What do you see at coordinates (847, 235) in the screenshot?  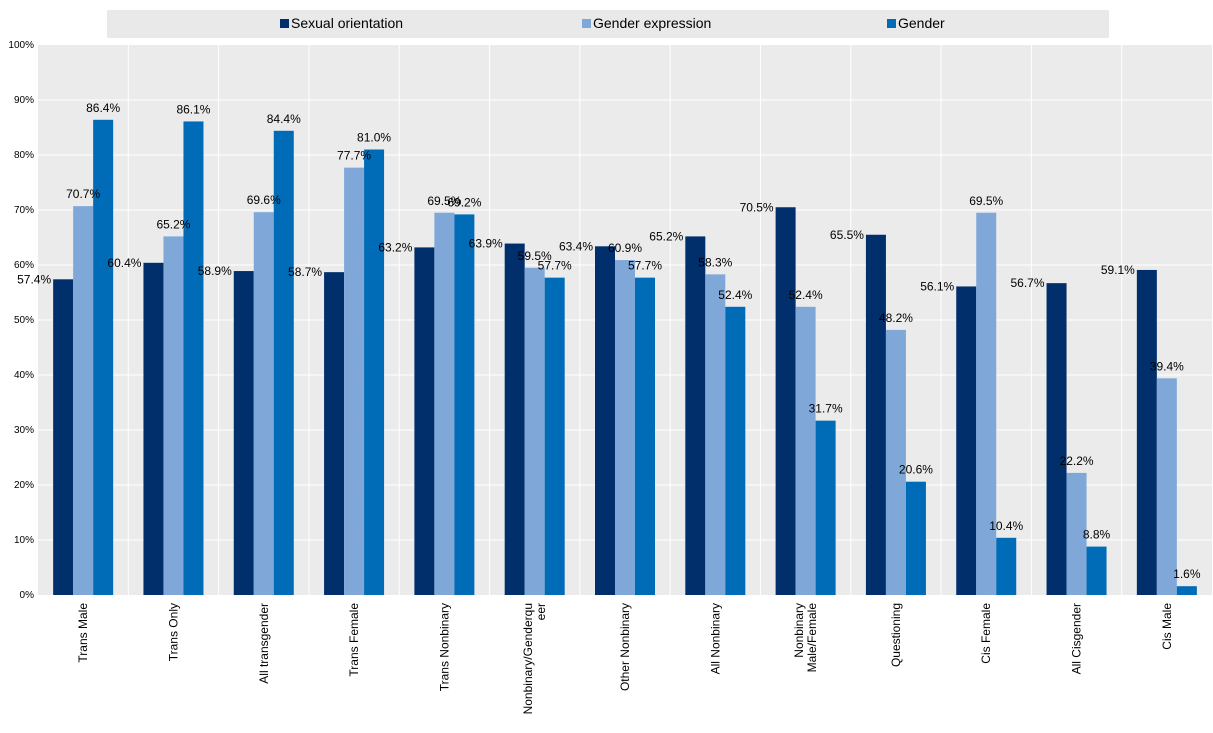 I see `data-label: 65.5%` at bounding box center [847, 235].